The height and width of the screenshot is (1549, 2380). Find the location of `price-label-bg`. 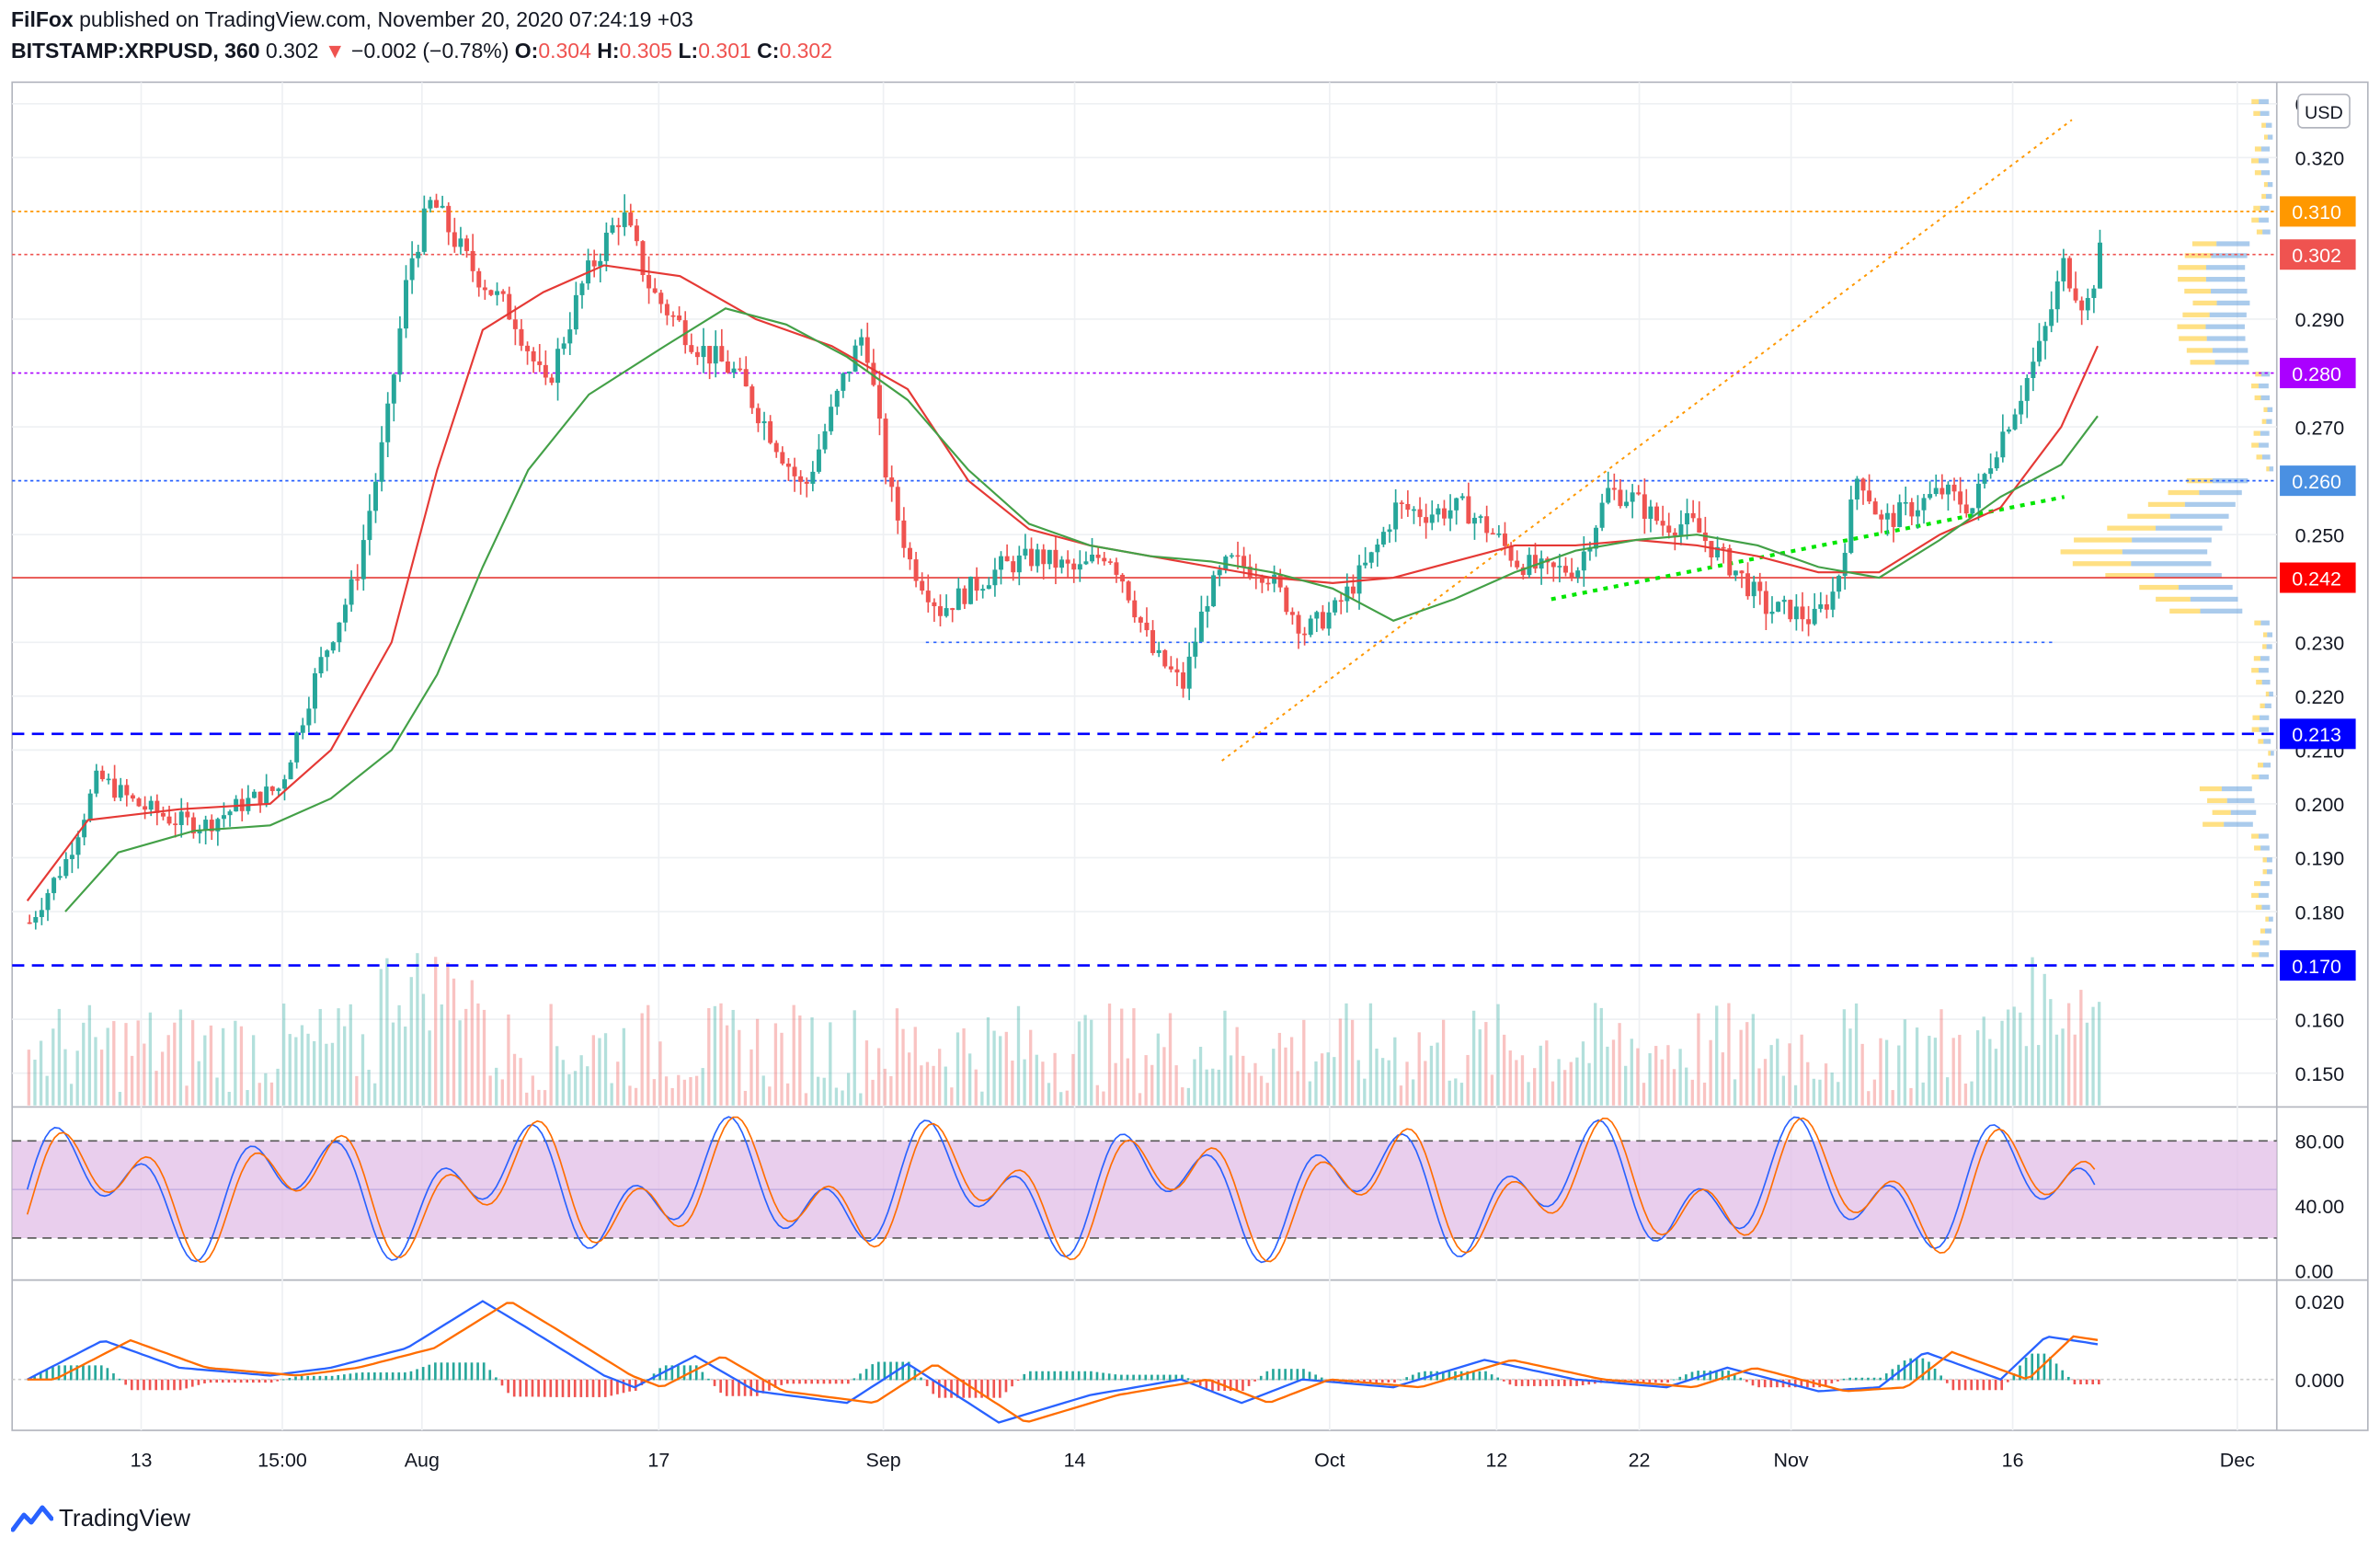

price-label-bg is located at coordinates (2318, 374).